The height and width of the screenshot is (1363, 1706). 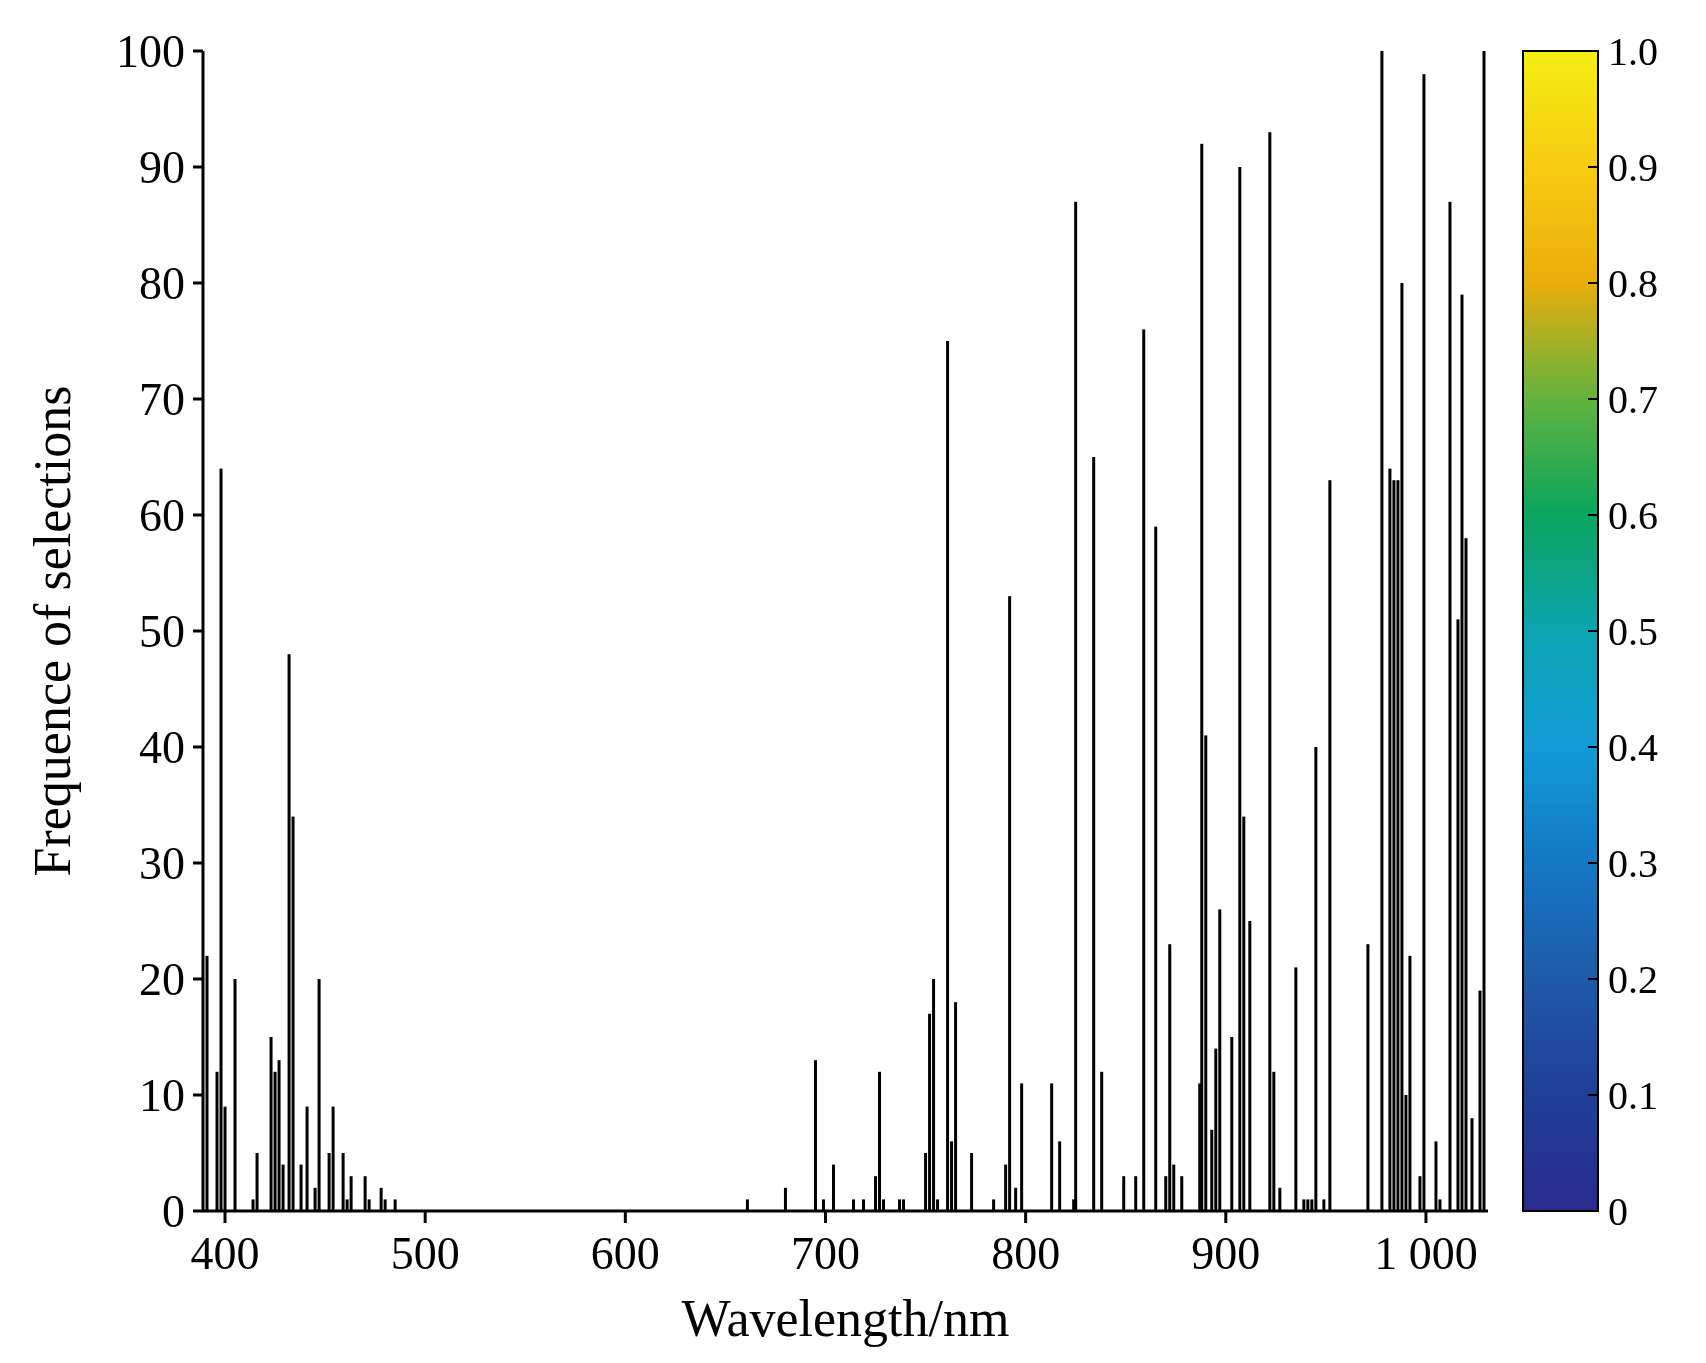 I want to click on y-tick-label: 60, so click(x=162, y=516).